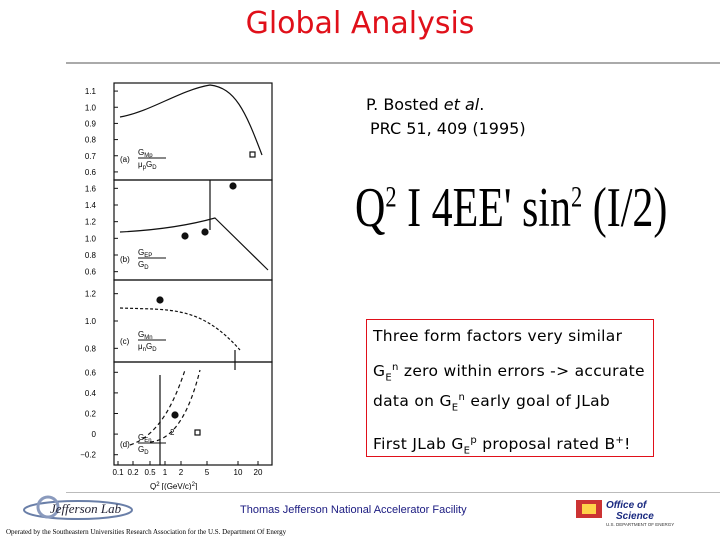  What do you see at coordinates (165, 472) in the screenshot?
I see `x-tick-label: 1` at bounding box center [165, 472].